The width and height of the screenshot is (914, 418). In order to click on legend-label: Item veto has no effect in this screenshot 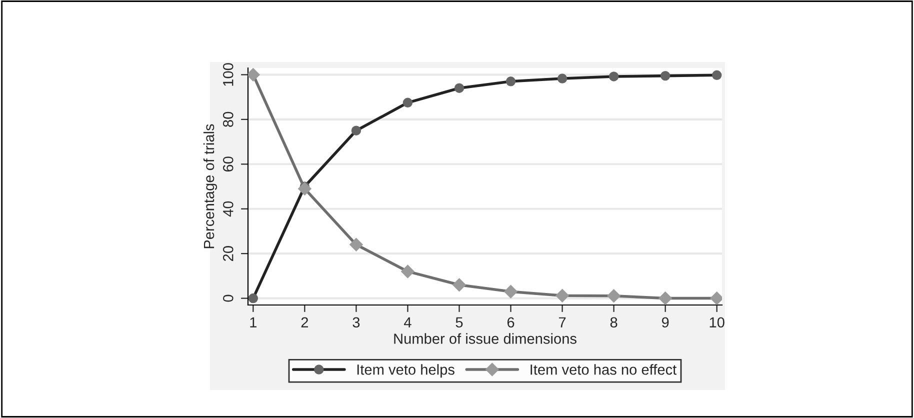, I will do `click(603, 369)`.